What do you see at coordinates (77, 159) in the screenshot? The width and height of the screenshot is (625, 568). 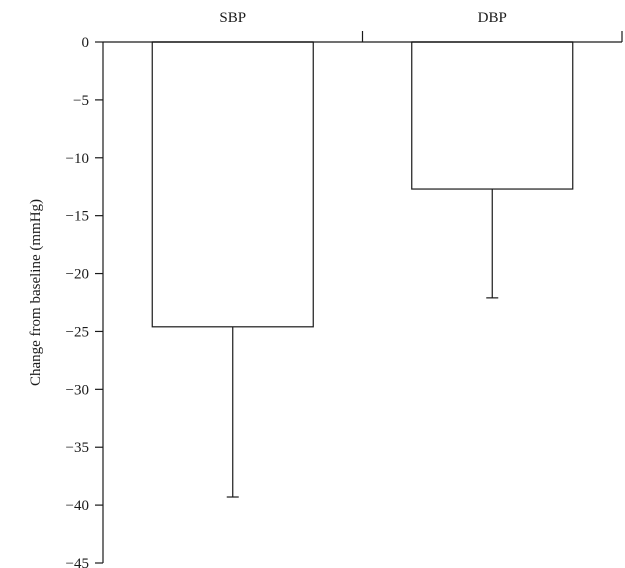 I see `y-tick-label: −10` at bounding box center [77, 159].